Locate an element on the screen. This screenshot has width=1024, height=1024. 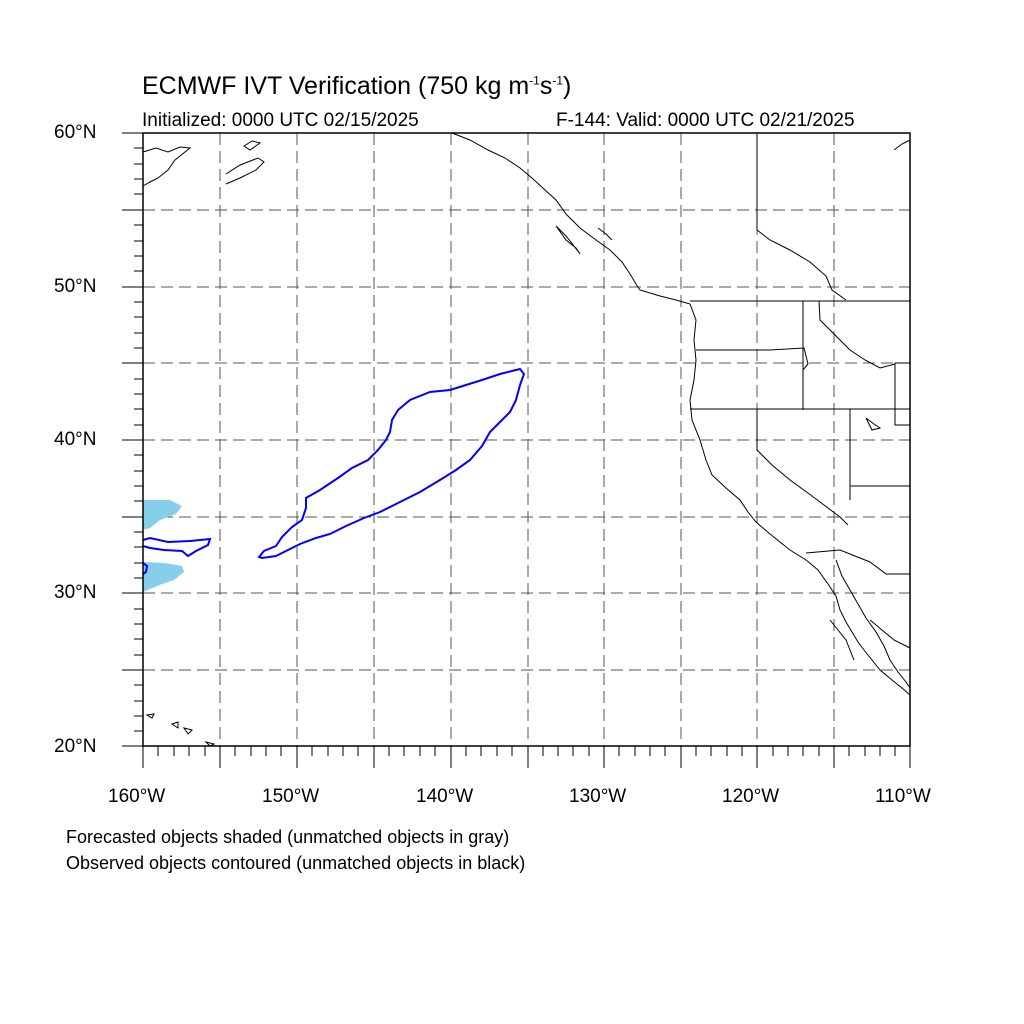
valid-label: F-144: Valid: 0000 UTC 02/21/2025 is located at coordinates (705, 120).